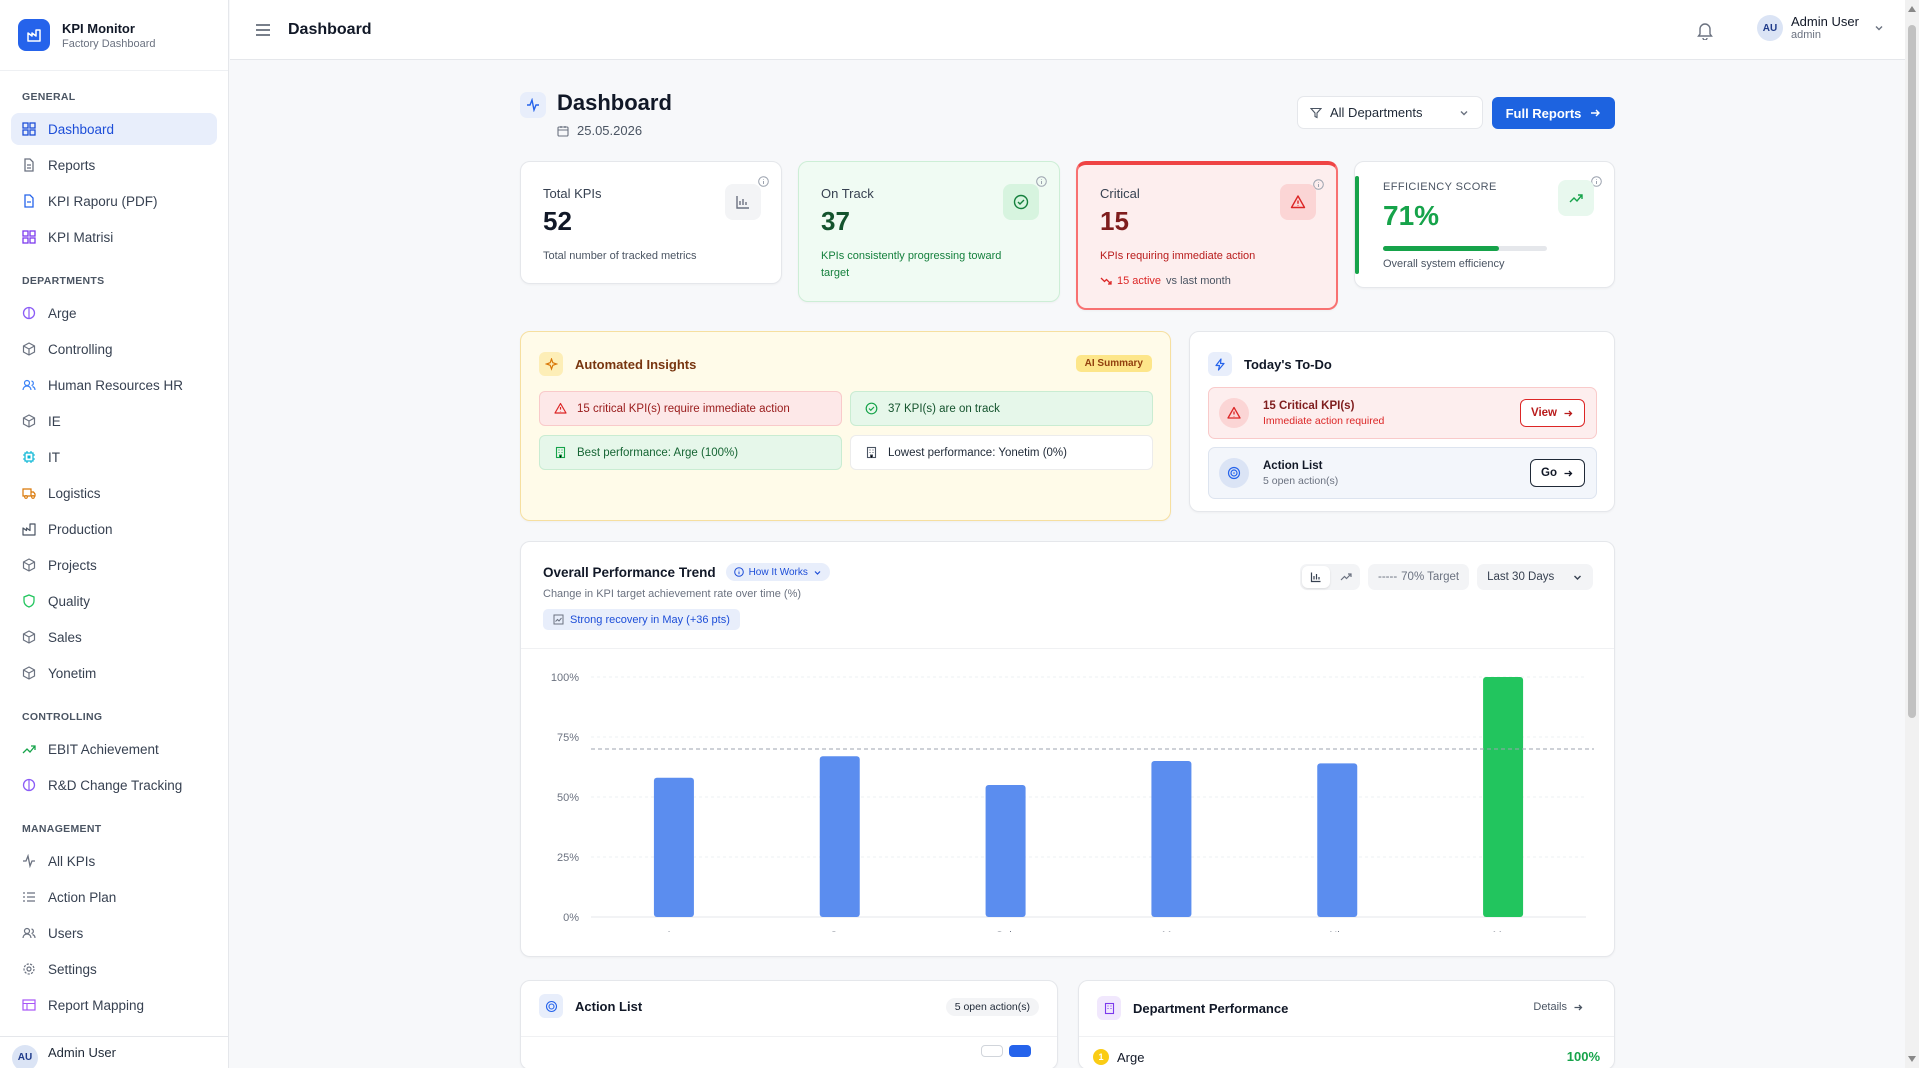 The width and height of the screenshot is (1919, 1068). What do you see at coordinates (1568, 413) in the screenshot?
I see `arrow-right-icon` at bounding box center [1568, 413].